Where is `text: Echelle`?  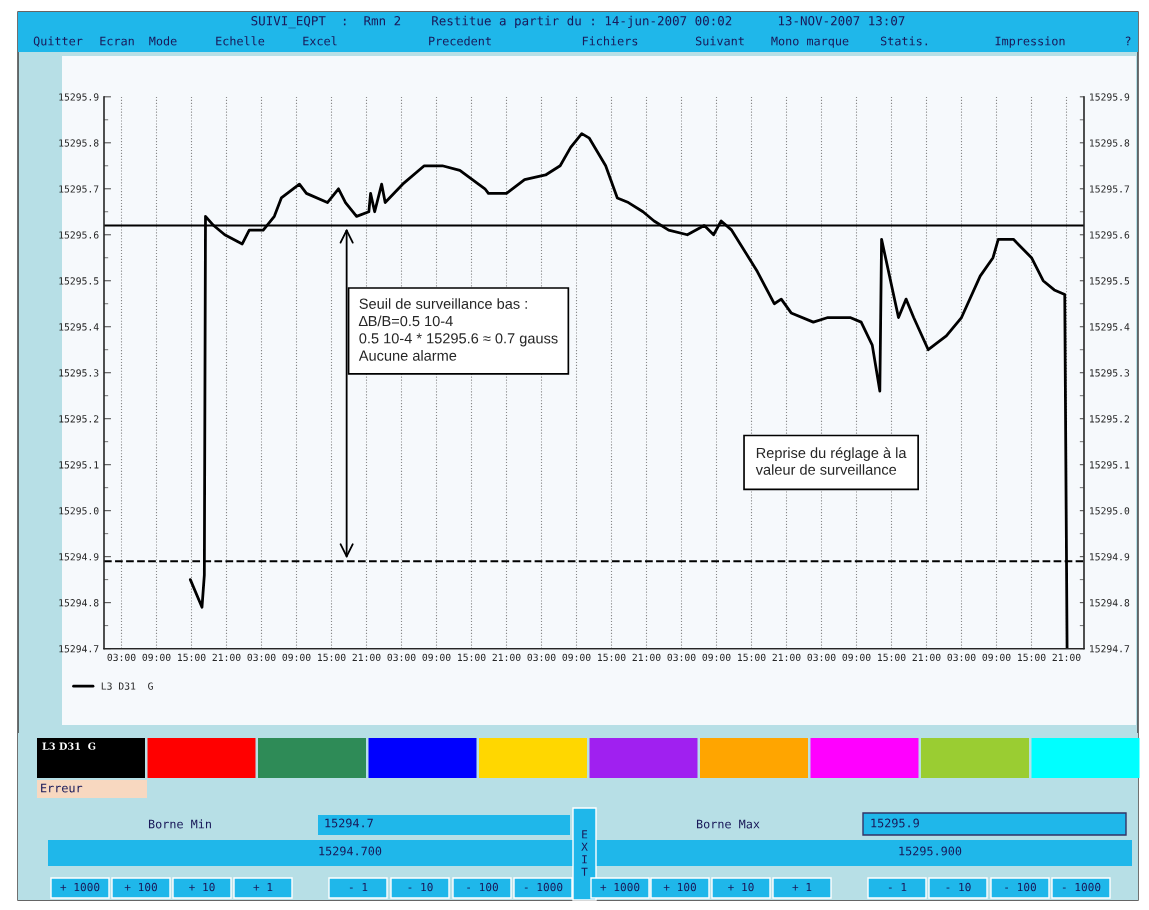
text: Echelle is located at coordinates (240, 41).